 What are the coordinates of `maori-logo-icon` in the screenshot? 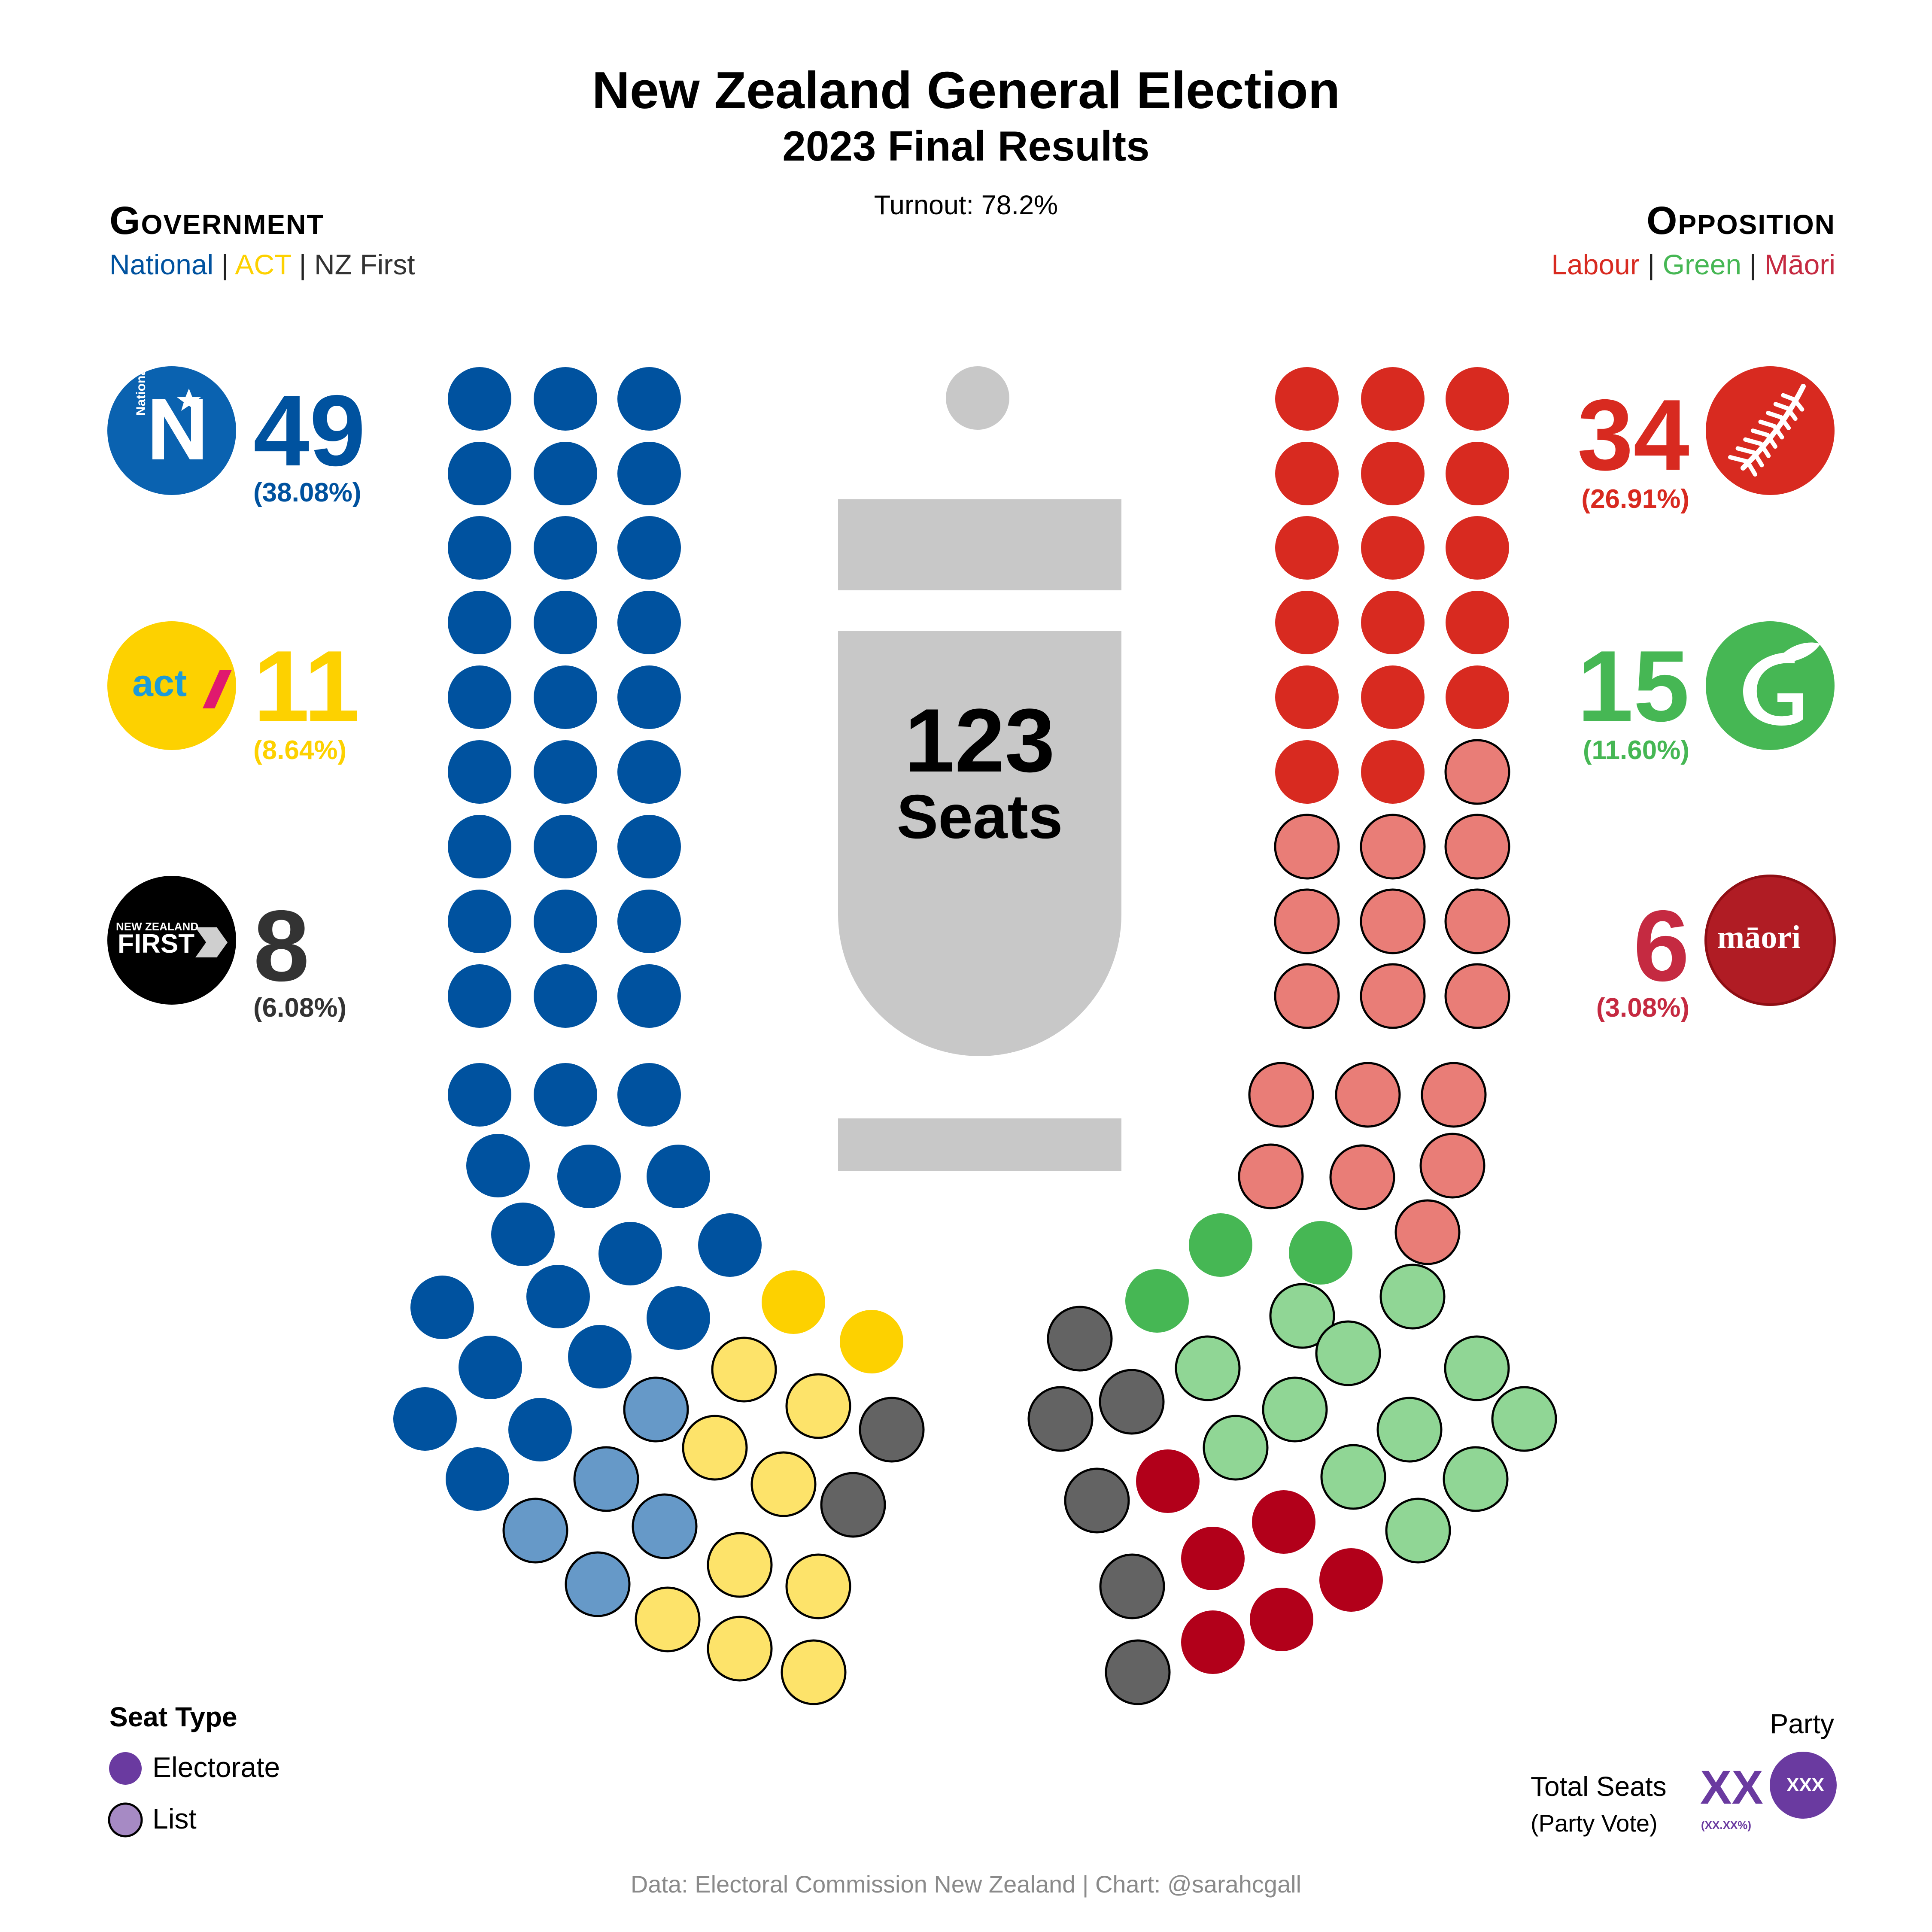 It's located at (1770, 940).